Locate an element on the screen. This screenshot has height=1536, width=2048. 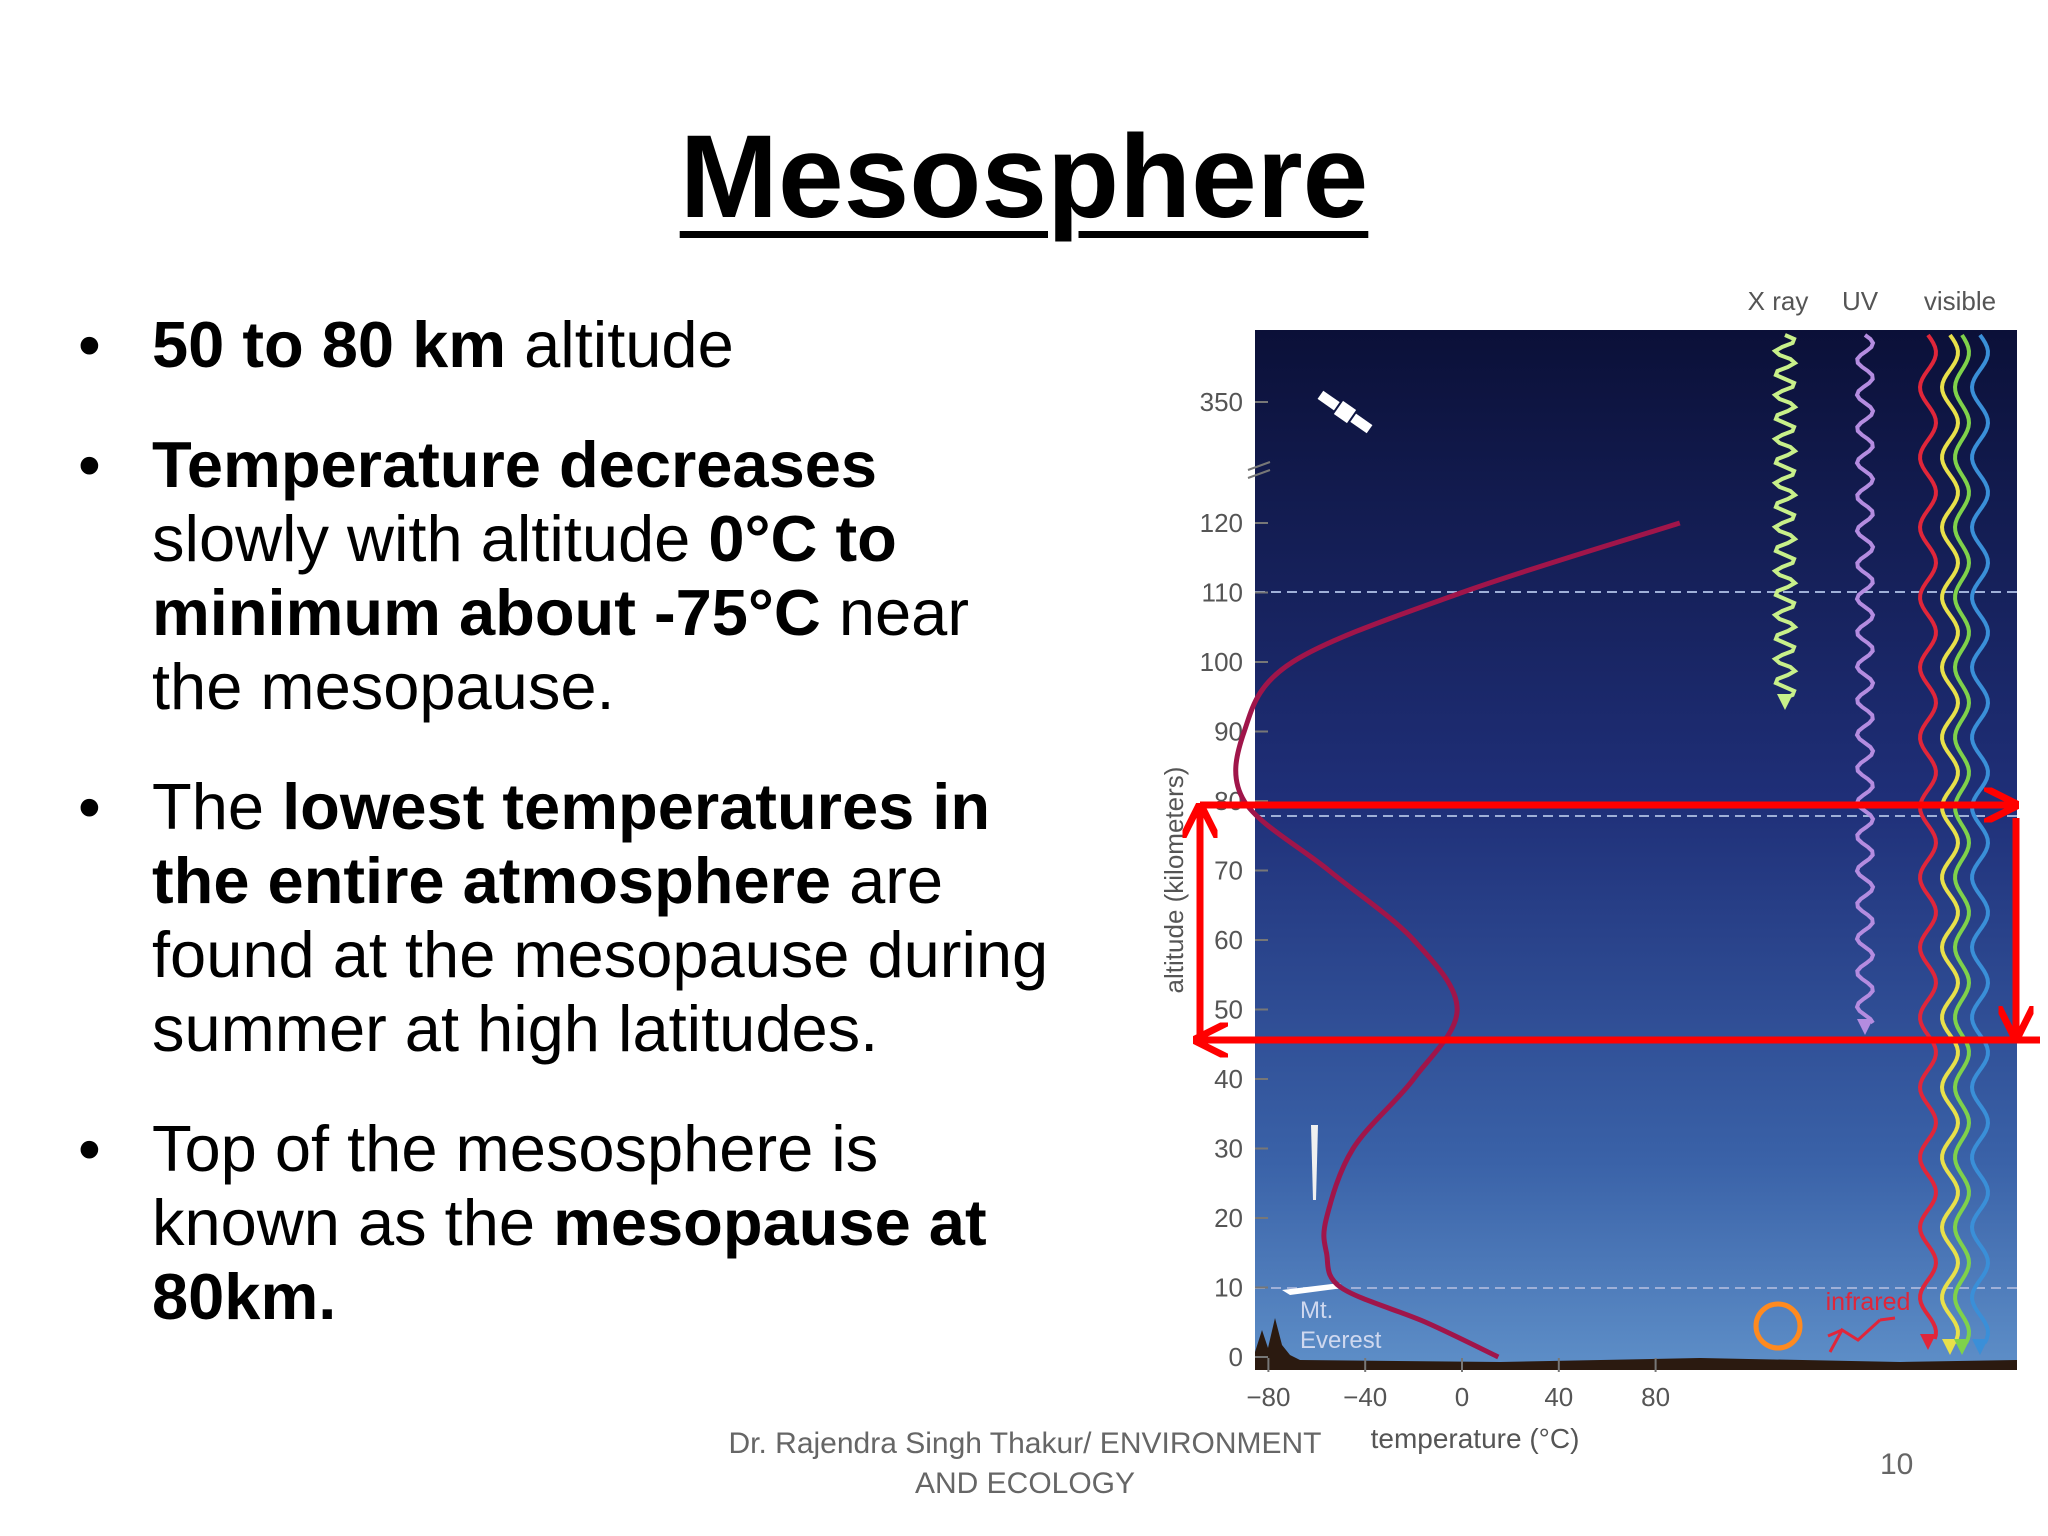
footer-course: AND ECOLOGY is located at coordinates (1025, 1483).